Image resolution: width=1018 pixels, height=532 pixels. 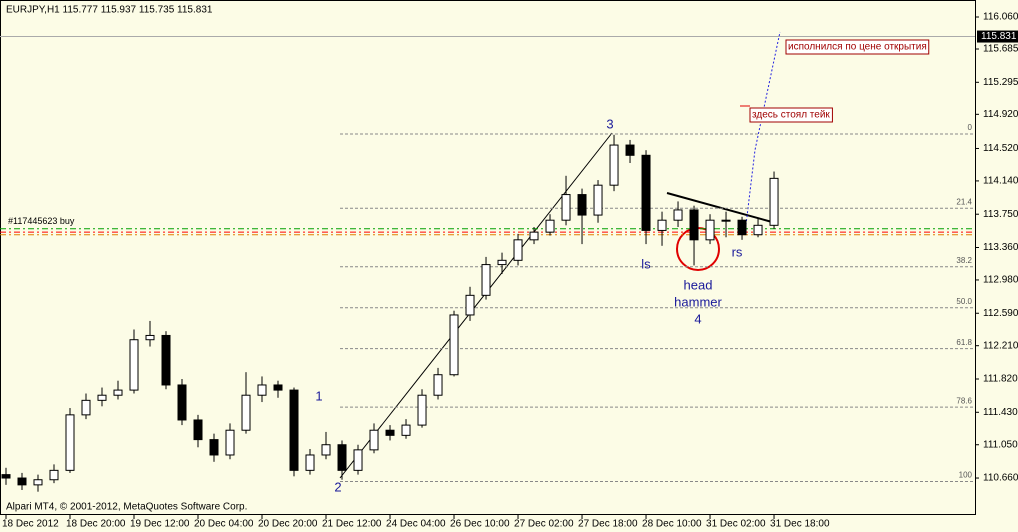 What do you see at coordinates (1000, 114) in the screenshot?
I see `y-tick-label: 114.920` at bounding box center [1000, 114].